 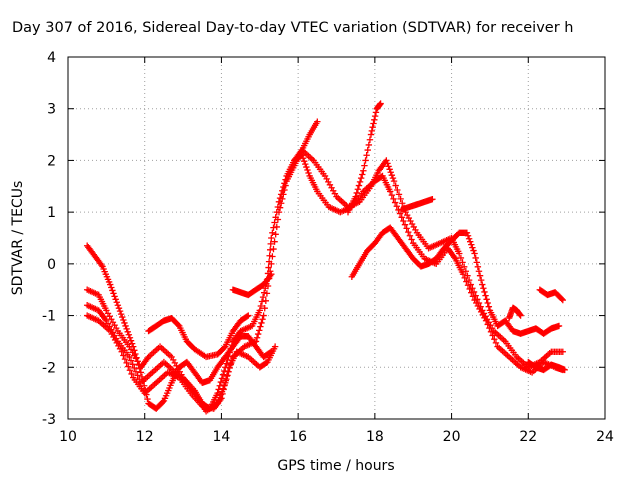 I want to click on series-track-l, so click(x=551, y=295).